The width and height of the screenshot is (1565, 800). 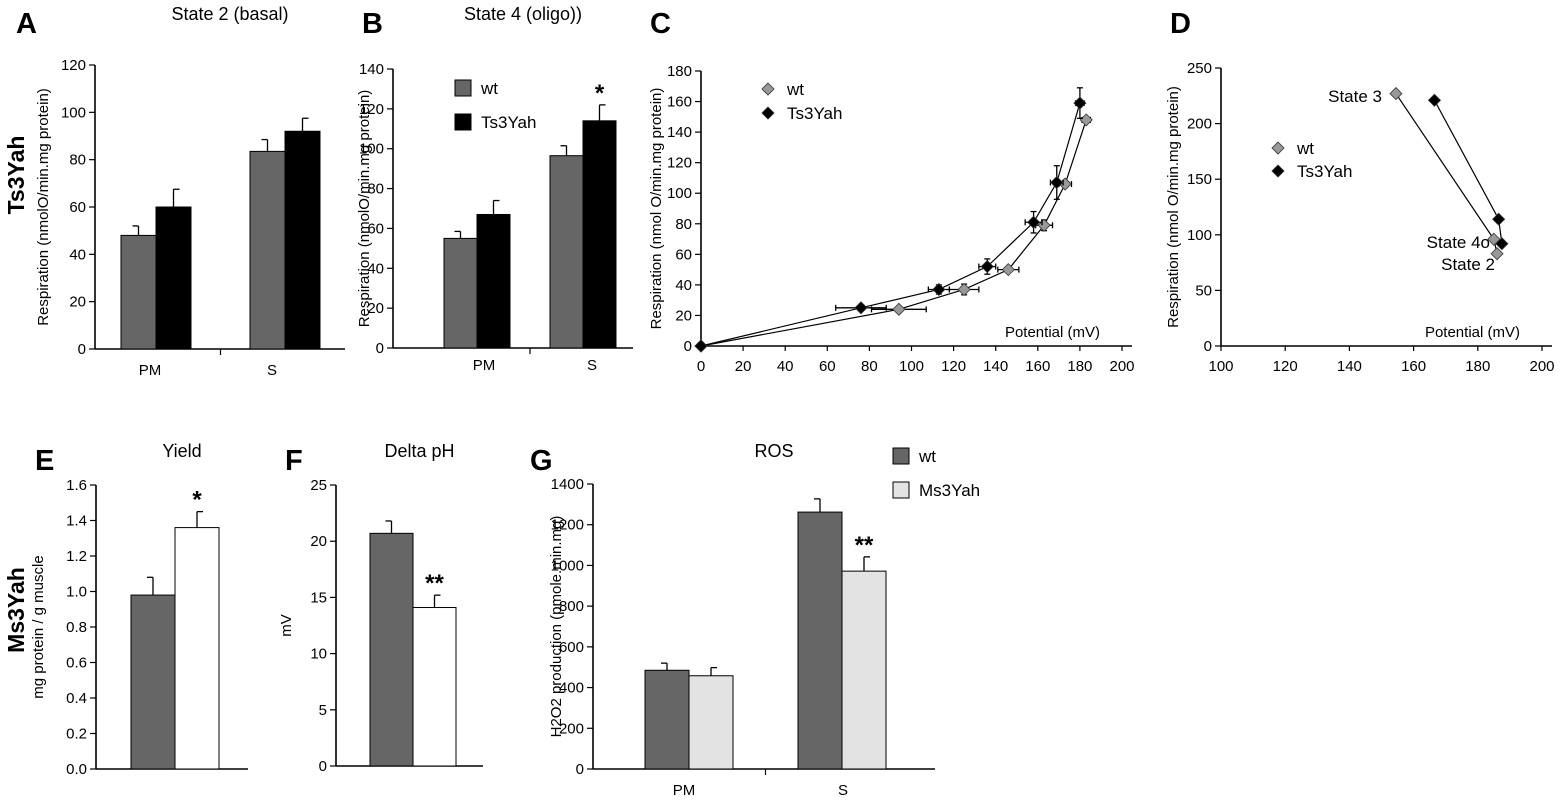 What do you see at coordinates (16, 175) in the screenshot?
I see `row-label-ts3yah: Ts3Yah` at bounding box center [16, 175].